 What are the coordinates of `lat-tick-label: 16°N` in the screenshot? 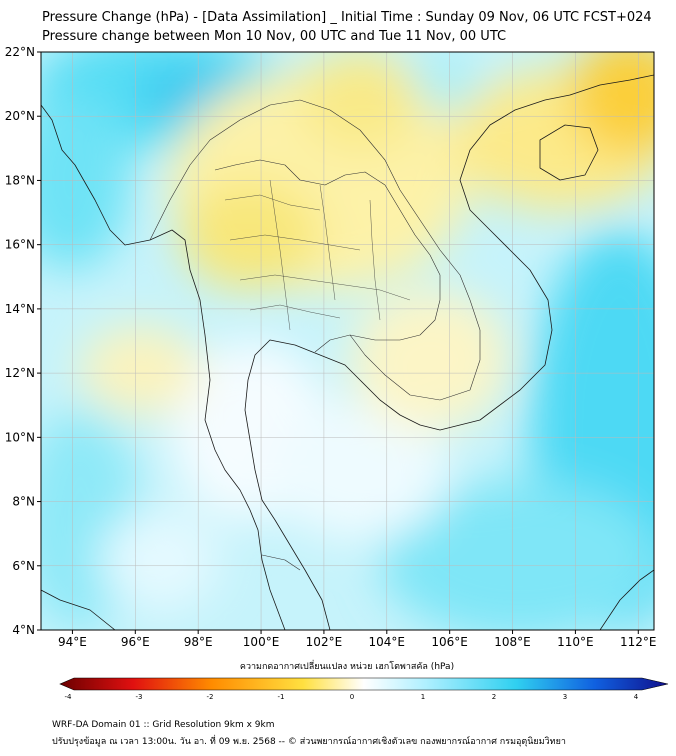 It's located at (20, 245).